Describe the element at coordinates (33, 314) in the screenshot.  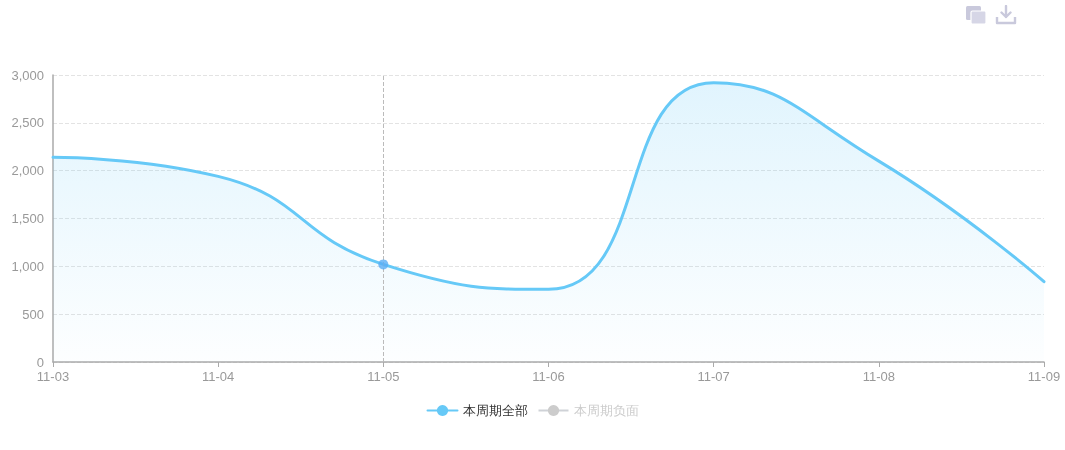
I see `y-tick-label: 500` at that location.